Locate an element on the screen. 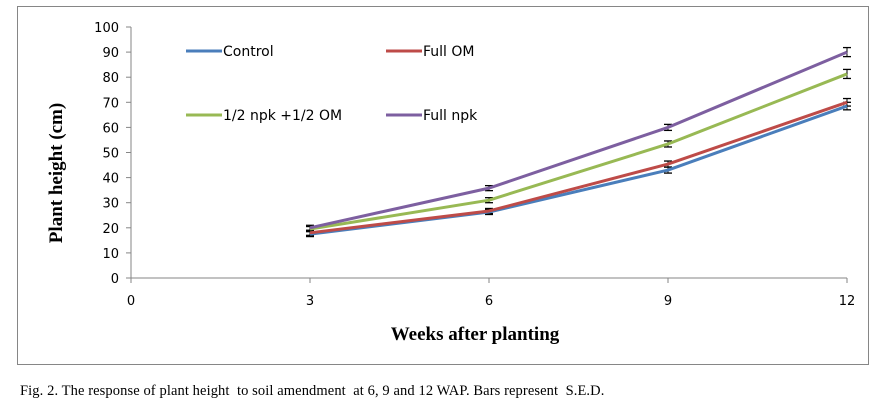 The image size is (885, 412). x-tick-label: 6 is located at coordinates (489, 301).